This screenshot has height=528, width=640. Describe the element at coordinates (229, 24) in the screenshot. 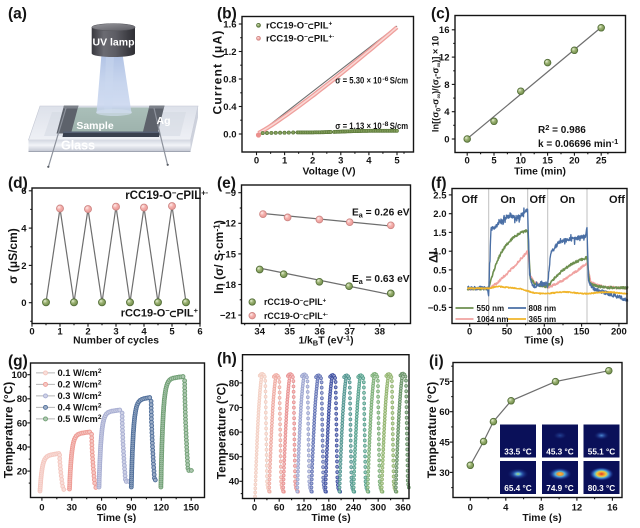

I see `svg-text: 1.6` at that location.